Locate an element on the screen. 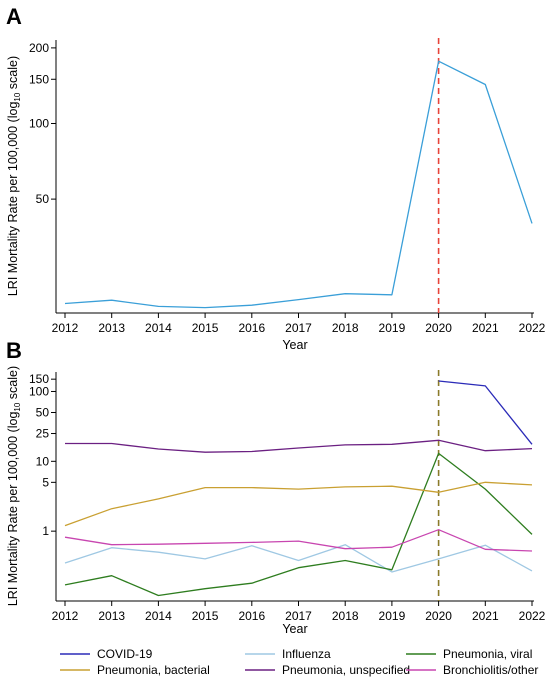  panel-a-x-tick-label: 2022 is located at coordinates (532, 328).